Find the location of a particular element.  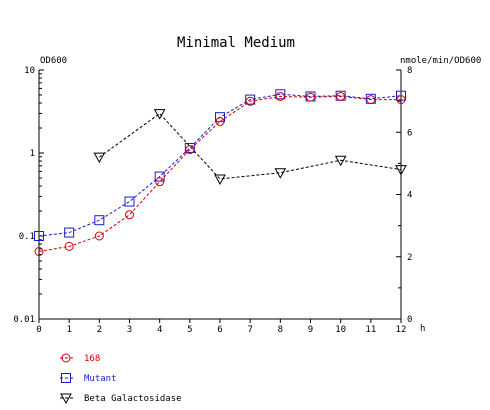

series-beta-galactosidase is located at coordinates (250, 147).